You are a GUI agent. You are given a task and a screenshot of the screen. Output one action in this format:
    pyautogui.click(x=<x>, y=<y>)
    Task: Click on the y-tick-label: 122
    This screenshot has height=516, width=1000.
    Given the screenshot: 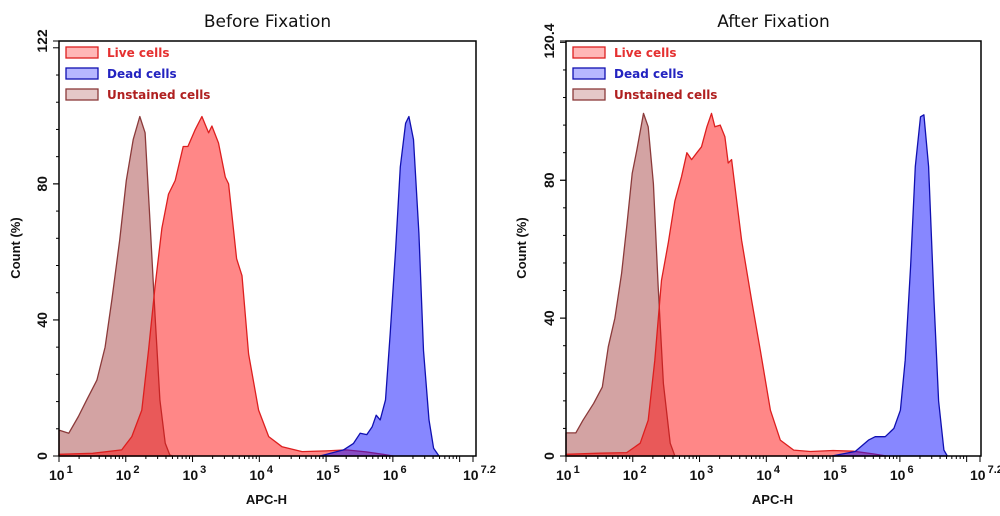 What is the action you would take?
    pyautogui.click(x=42, y=41)
    